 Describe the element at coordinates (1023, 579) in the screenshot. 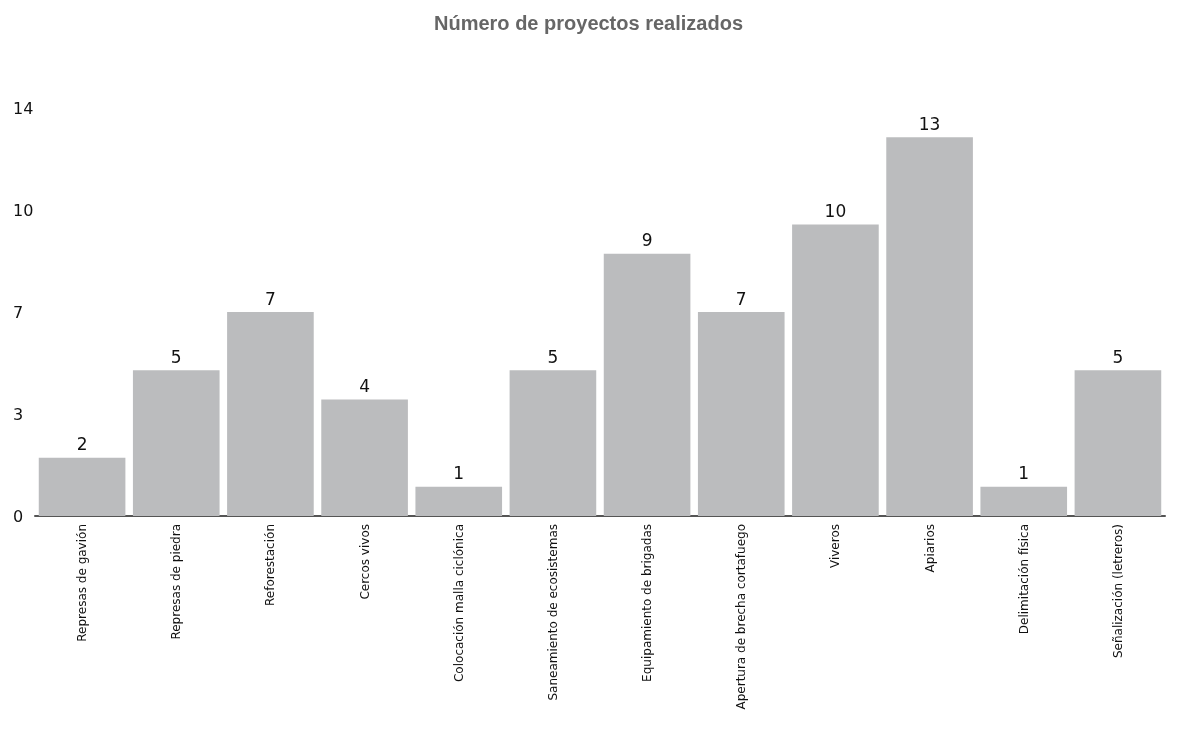

I see `x-tick-label: Delimitación física` at that location.